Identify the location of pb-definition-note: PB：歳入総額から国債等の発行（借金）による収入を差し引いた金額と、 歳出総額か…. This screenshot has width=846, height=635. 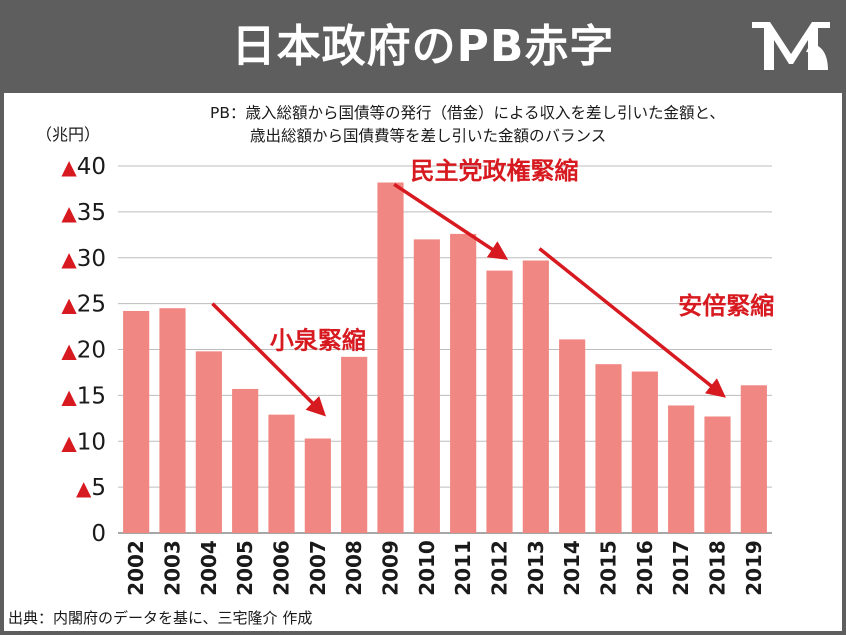
(520, 125).